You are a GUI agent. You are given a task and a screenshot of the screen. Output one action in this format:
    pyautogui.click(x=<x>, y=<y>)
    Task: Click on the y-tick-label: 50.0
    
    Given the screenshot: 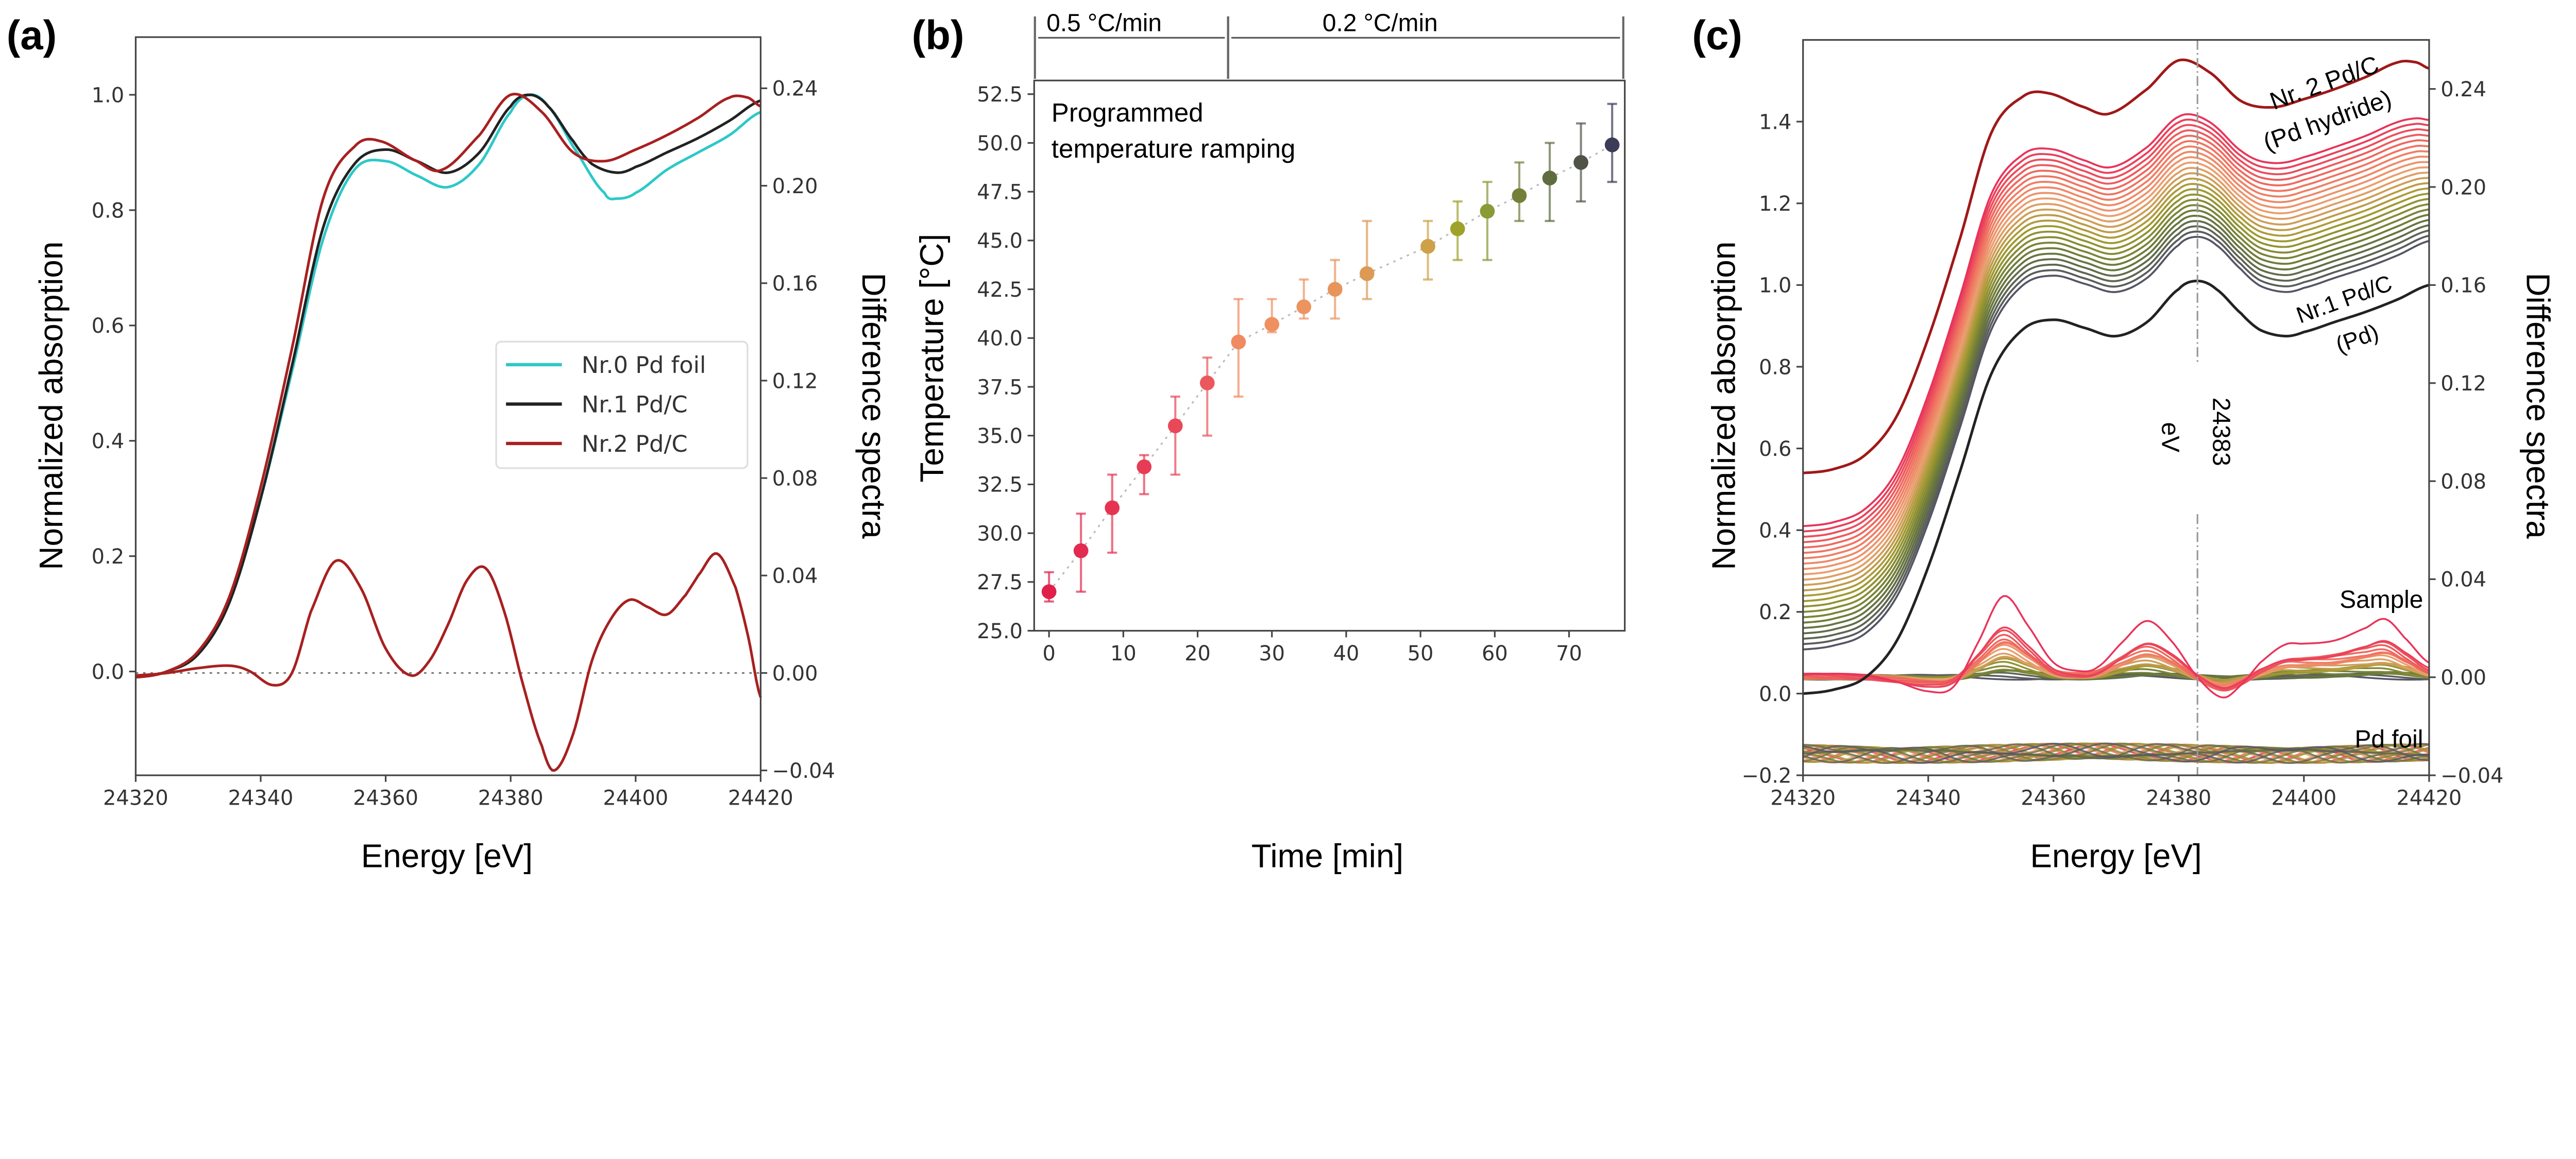 What is the action you would take?
    pyautogui.click(x=1000, y=144)
    